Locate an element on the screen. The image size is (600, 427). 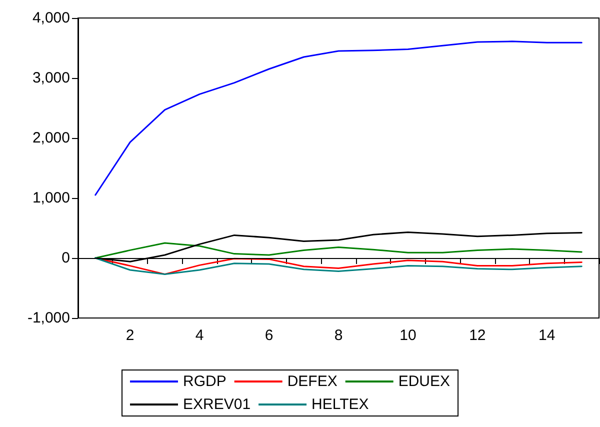
x-tick-label: 8 is located at coordinates (338, 335).